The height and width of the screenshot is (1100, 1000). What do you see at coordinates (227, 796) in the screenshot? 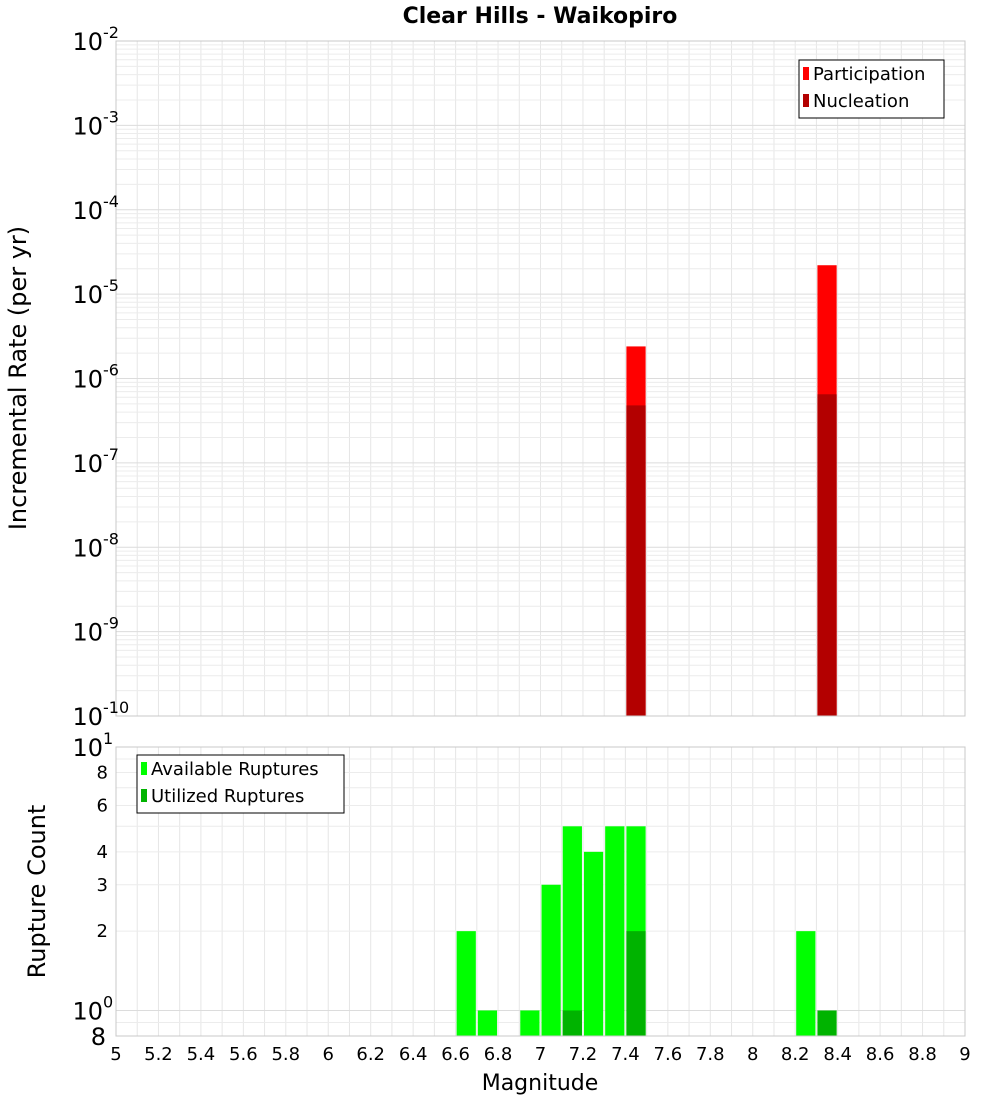
I see `legend-label: Utilized Ruptures` at bounding box center [227, 796].